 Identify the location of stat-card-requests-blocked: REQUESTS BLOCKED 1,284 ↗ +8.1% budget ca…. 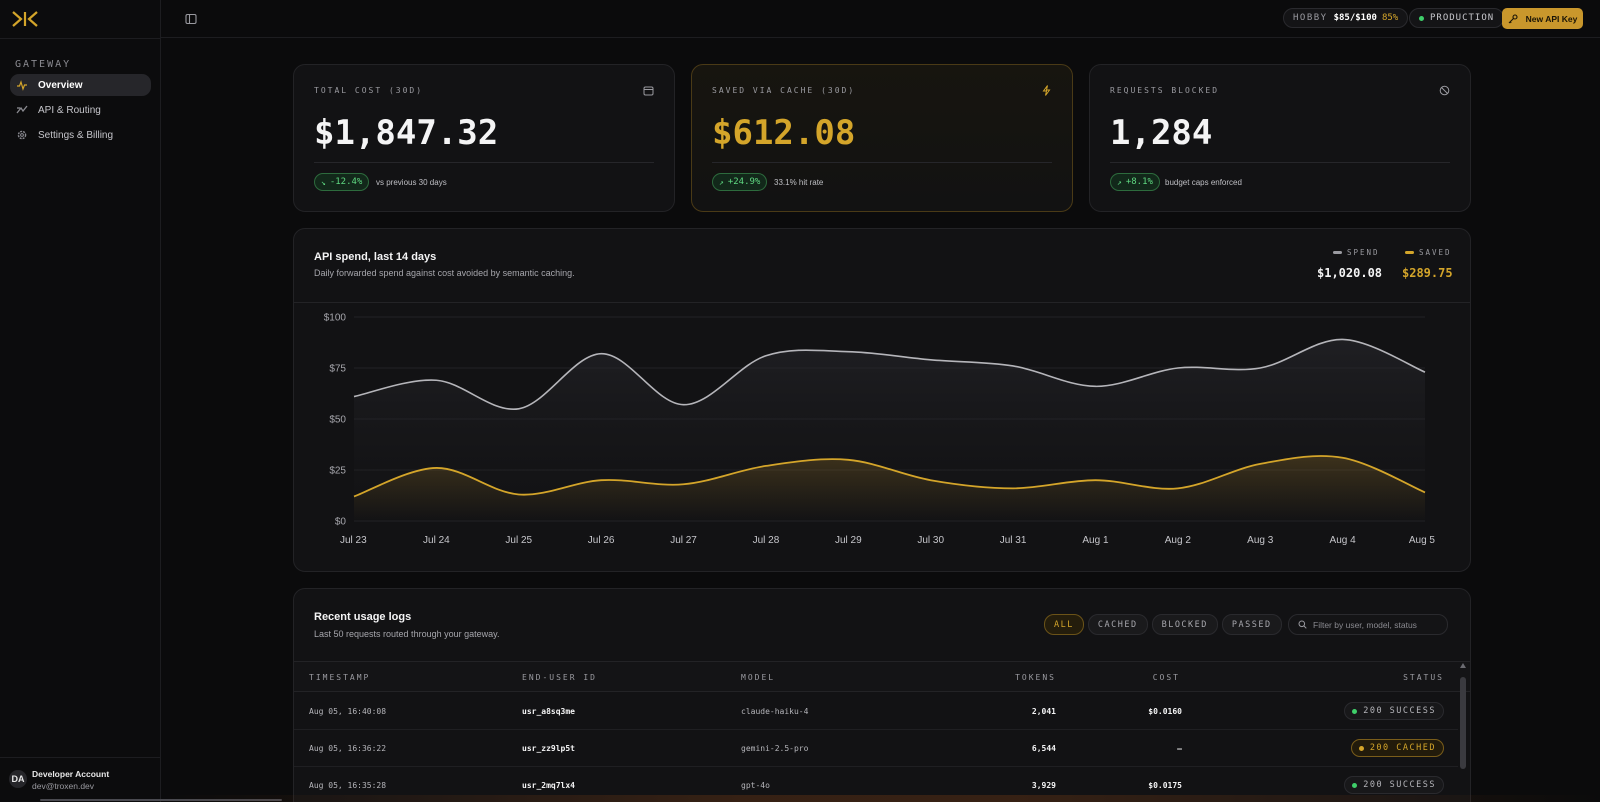
(1280, 138).